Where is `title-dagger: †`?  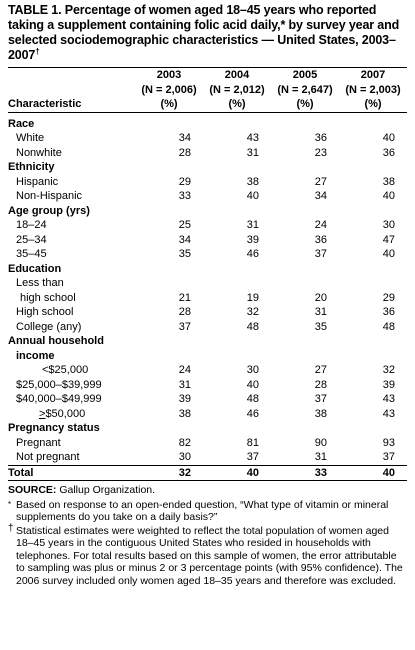
title-dagger: † is located at coordinates (37, 51).